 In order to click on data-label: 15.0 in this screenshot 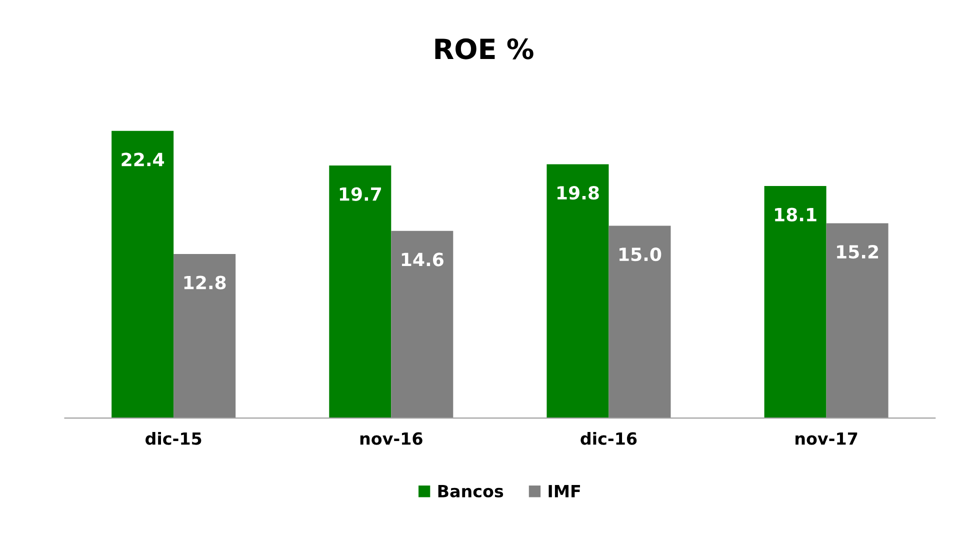, I will do `click(640, 255)`.